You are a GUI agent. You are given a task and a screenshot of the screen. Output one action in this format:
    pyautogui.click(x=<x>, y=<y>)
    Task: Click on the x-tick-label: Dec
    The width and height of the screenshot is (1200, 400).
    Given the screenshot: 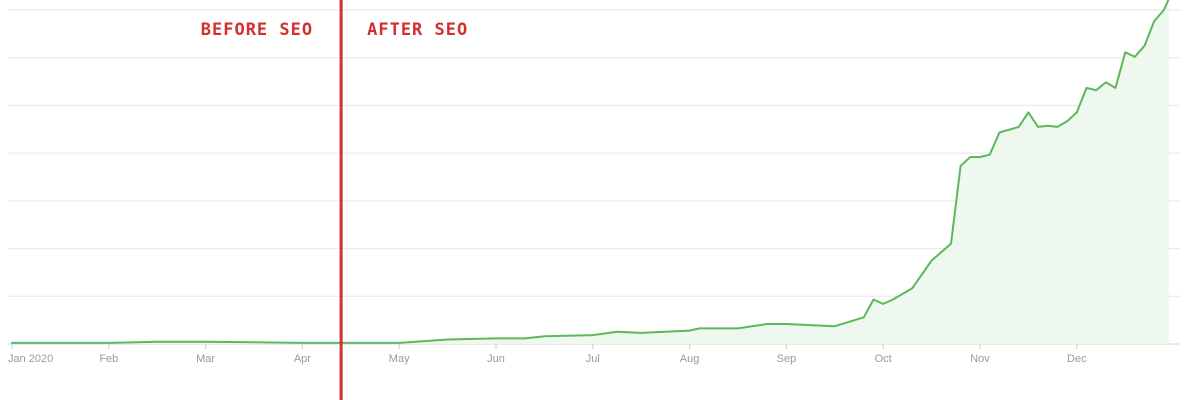 What is the action you would take?
    pyautogui.click(x=1077, y=359)
    